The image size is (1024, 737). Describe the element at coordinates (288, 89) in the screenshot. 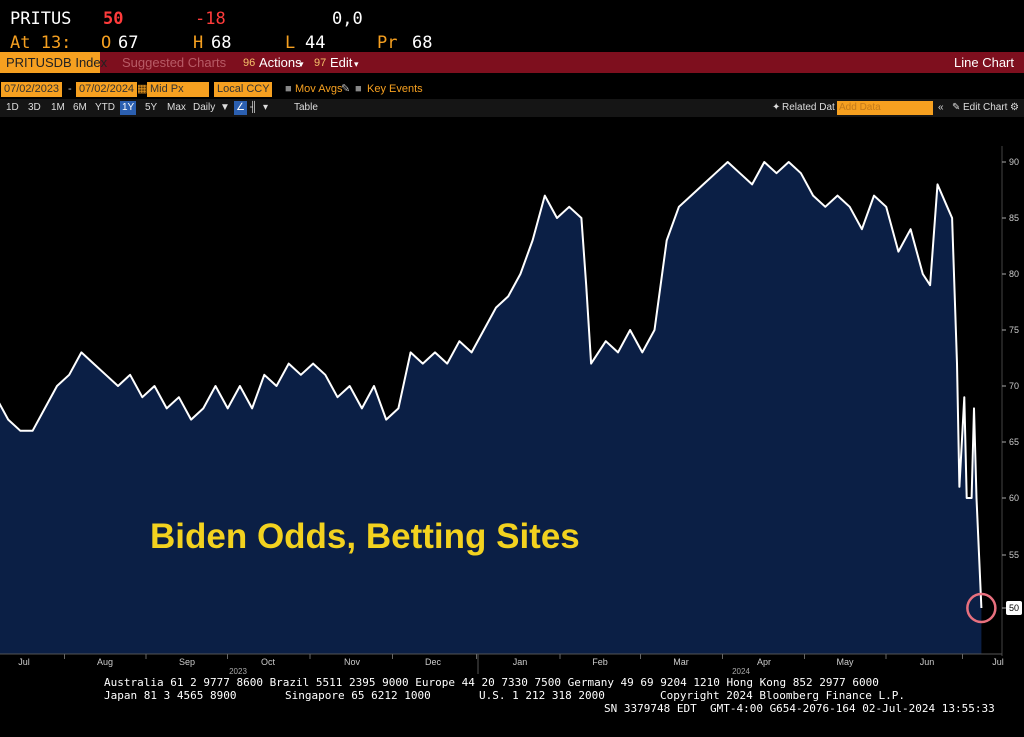

I see `mov-avgs-checkbox: ■` at that location.